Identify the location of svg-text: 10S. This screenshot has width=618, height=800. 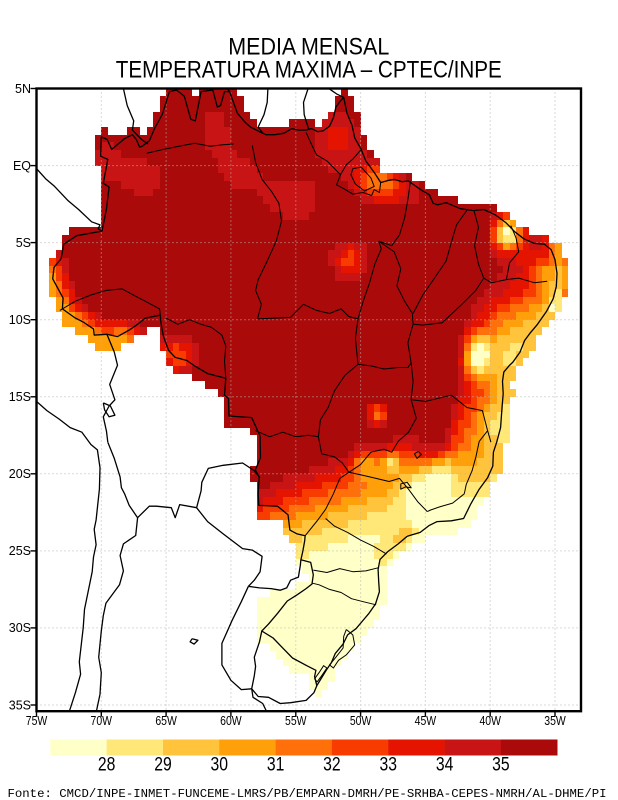
(20, 320).